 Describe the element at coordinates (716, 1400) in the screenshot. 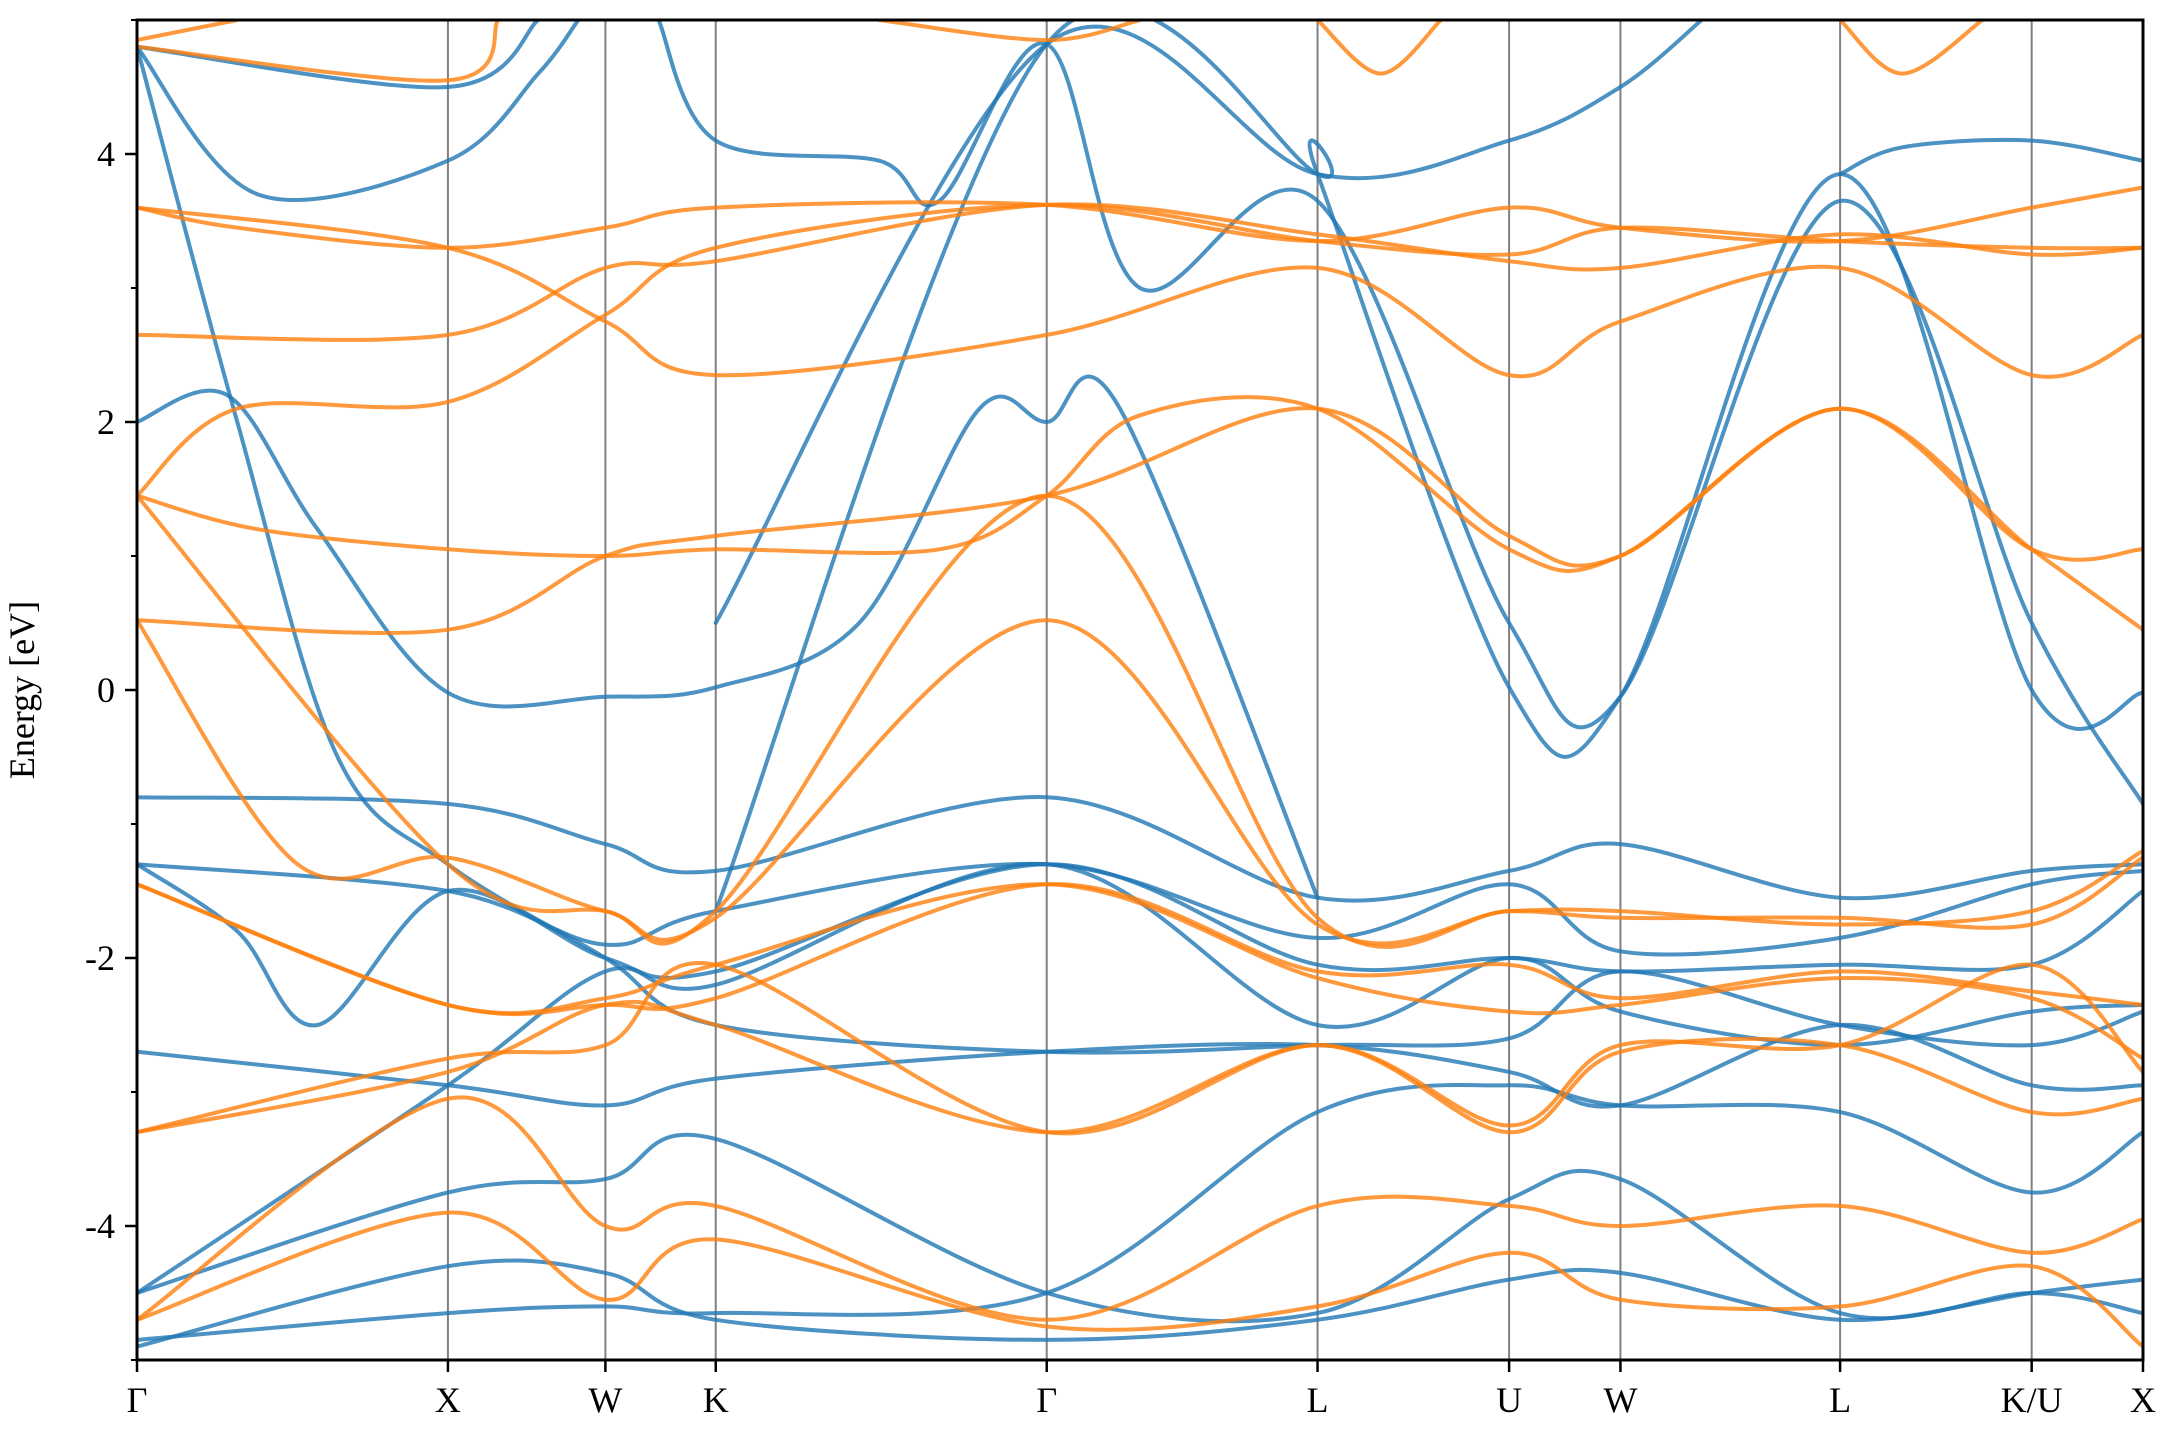

I see `x-tick-label: K` at that location.